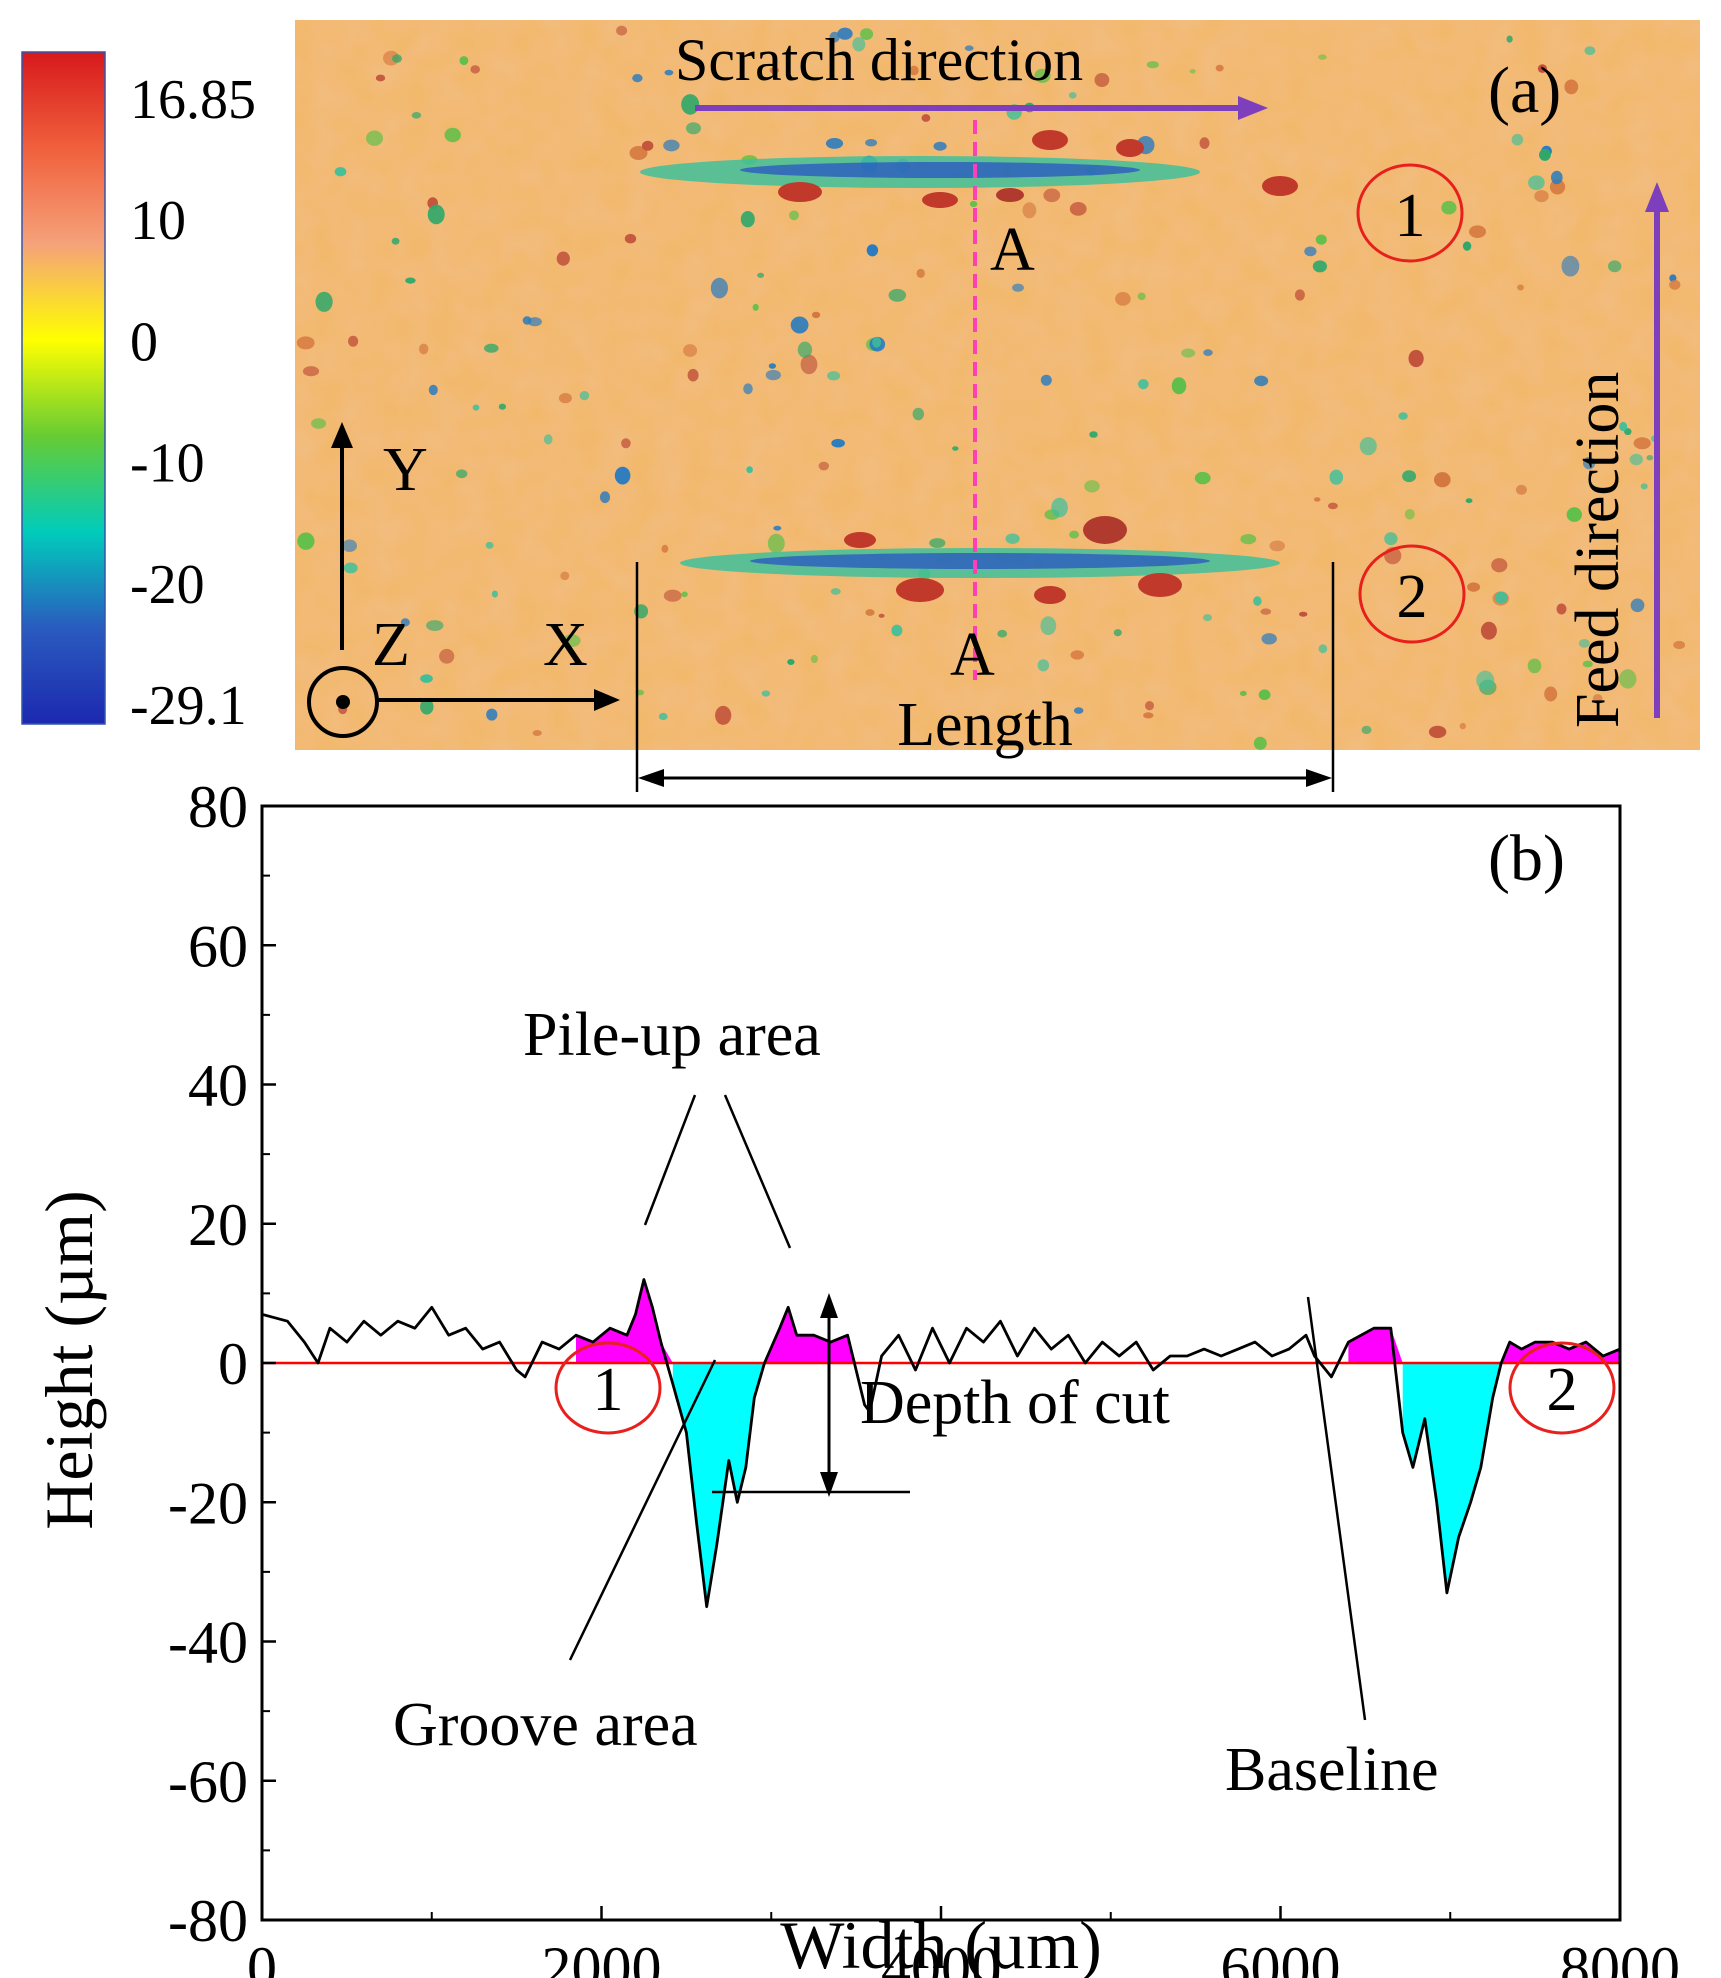  What do you see at coordinates (188, 706) in the screenshot?
I see `colorbar-tick-label: -29.1` at bounding box center [188, 706].